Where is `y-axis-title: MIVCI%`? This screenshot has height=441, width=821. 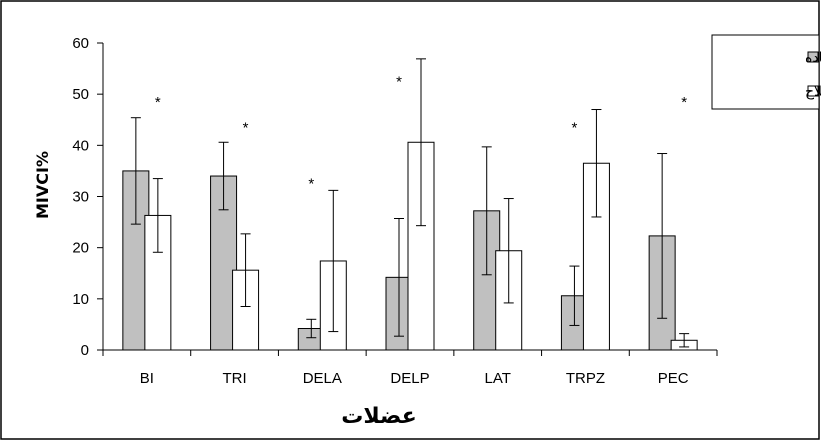 y-axis-title: MIVCI% is located at coordinates (42, 185).